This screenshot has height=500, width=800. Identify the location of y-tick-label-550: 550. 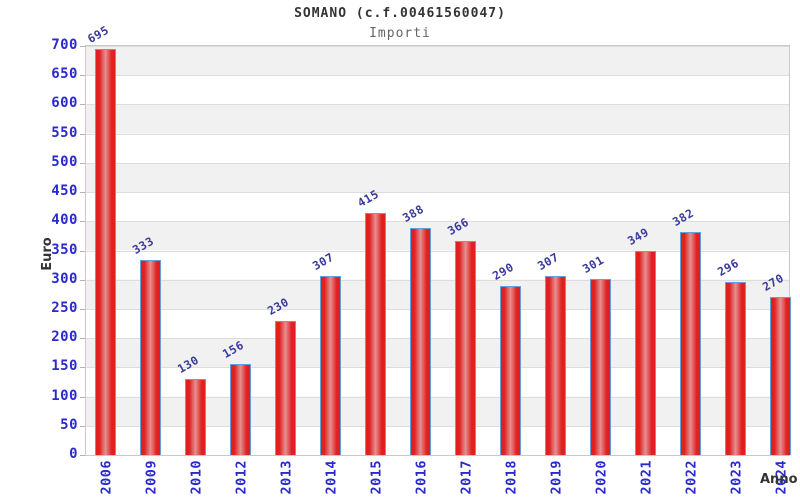
(64, 132).